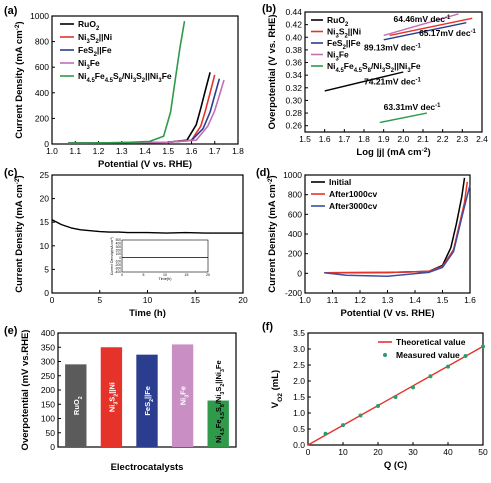  Describe the element at coordinates (299, 445) in the screenshot. I see `y-tick-label: 0.0` at that location.